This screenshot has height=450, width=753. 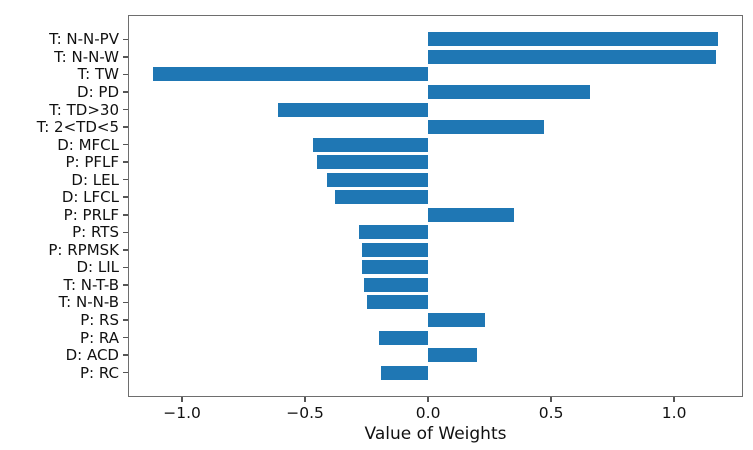 What do you see at coordinates (88, 302) in the screenshot?
I see `y-tick-label: T: N-N-B` at bounding box center [88, 302].